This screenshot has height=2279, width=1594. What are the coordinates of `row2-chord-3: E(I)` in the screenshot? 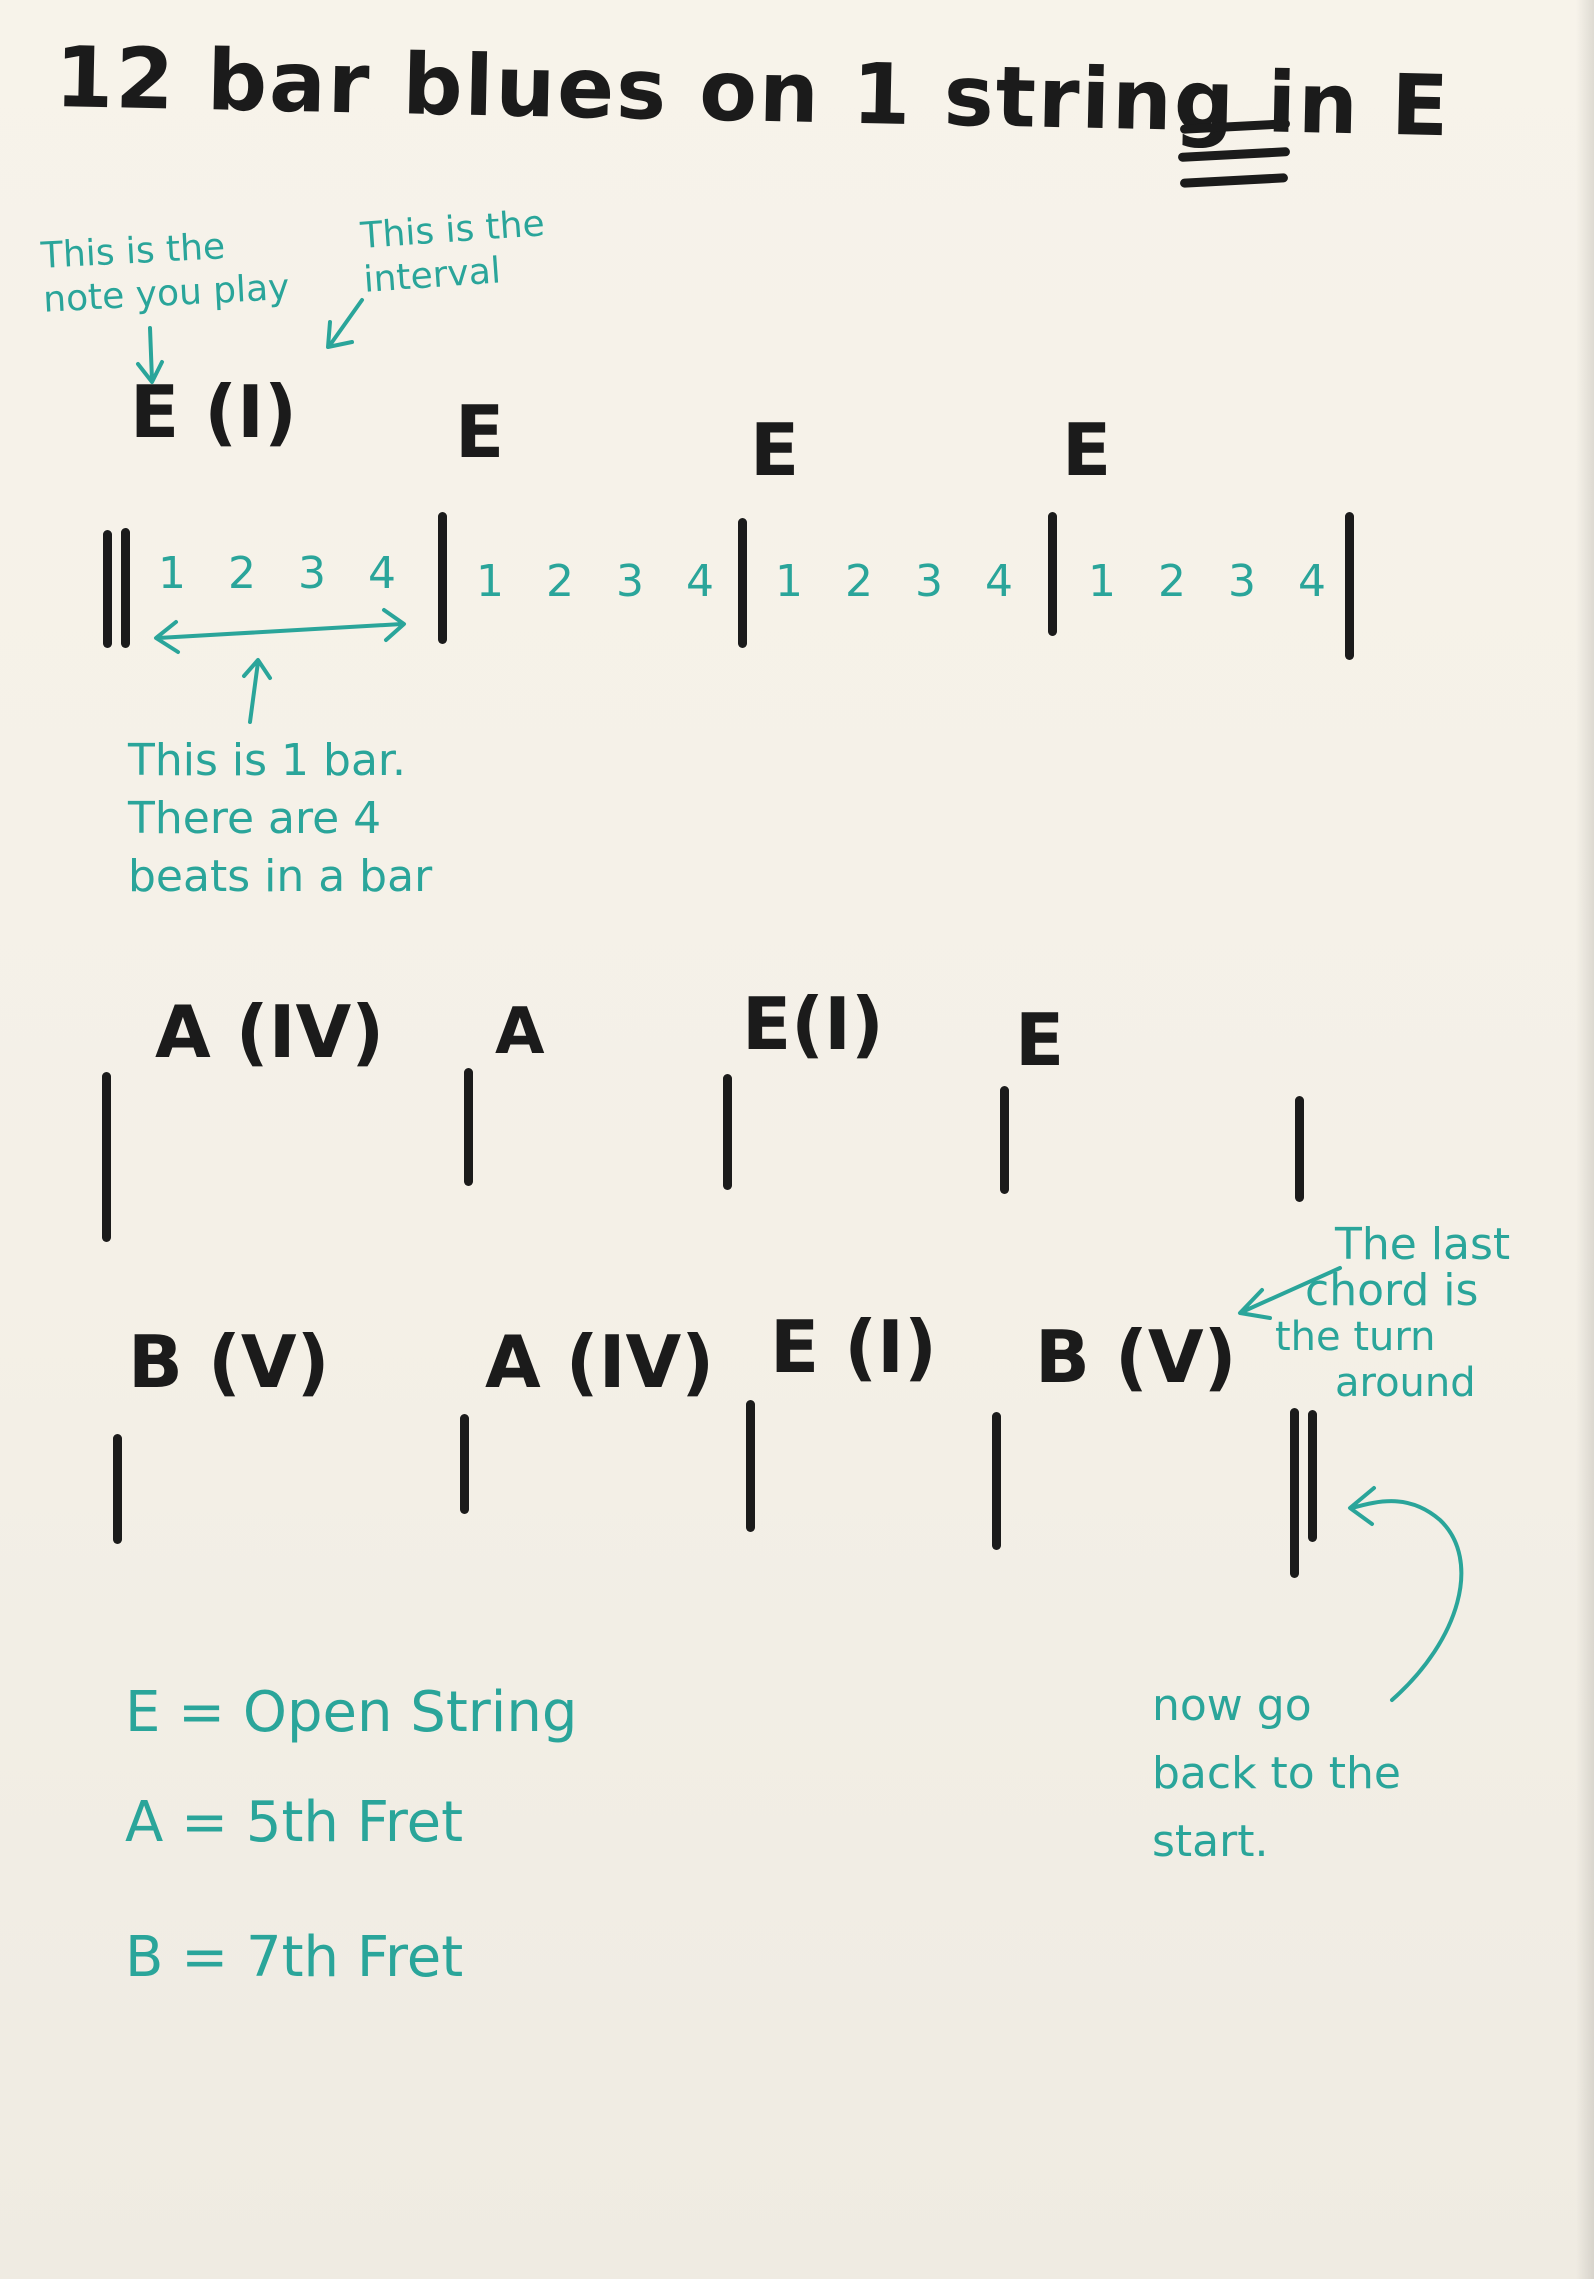 It's located at (813, 1024).